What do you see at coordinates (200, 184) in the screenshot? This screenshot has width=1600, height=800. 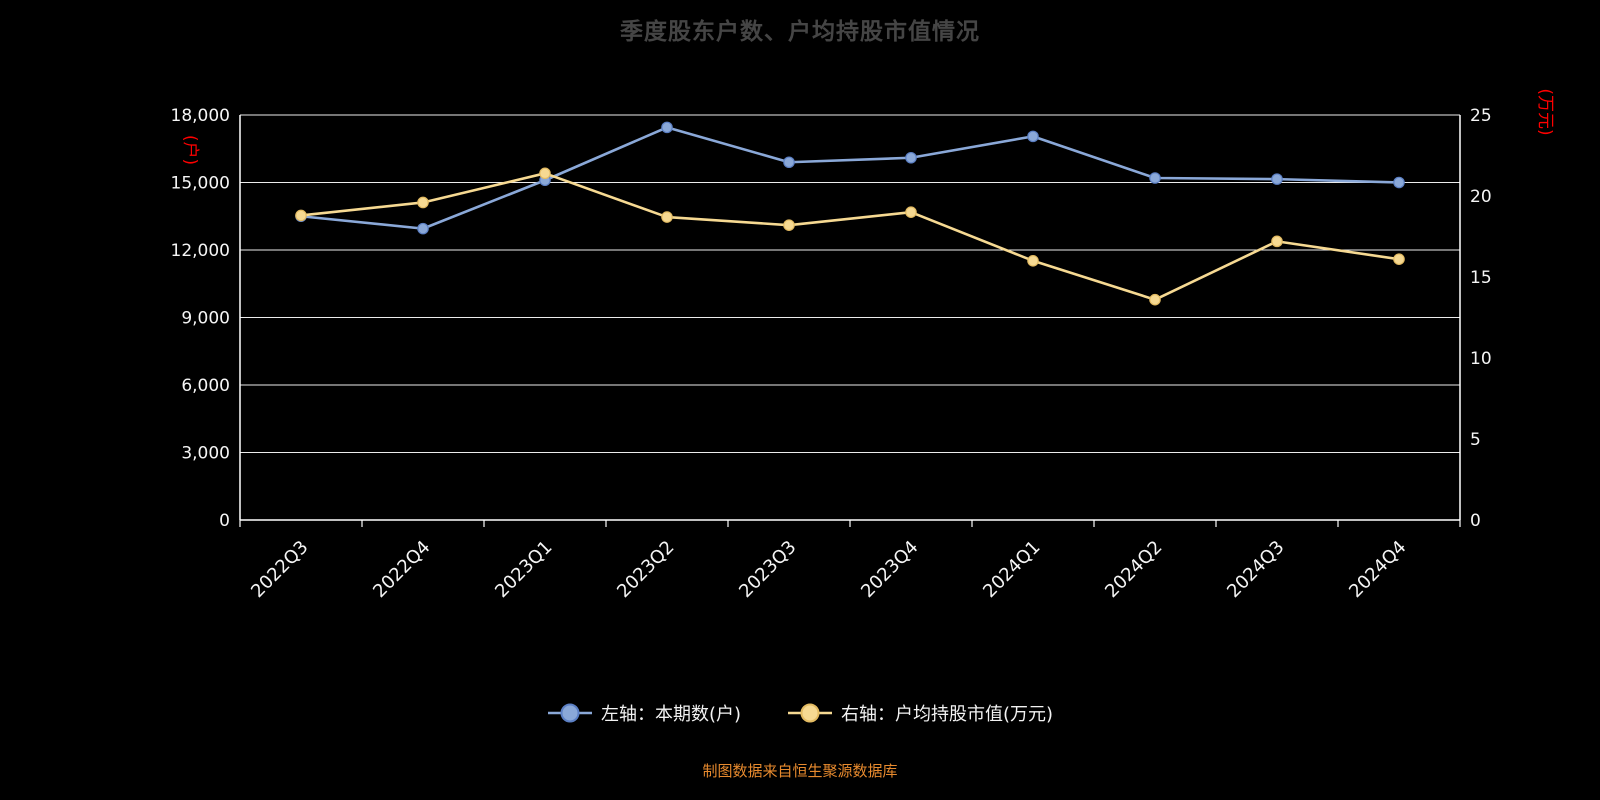 I see `left-axis-tick-label: 15,000` at bounding box center [200, 184].